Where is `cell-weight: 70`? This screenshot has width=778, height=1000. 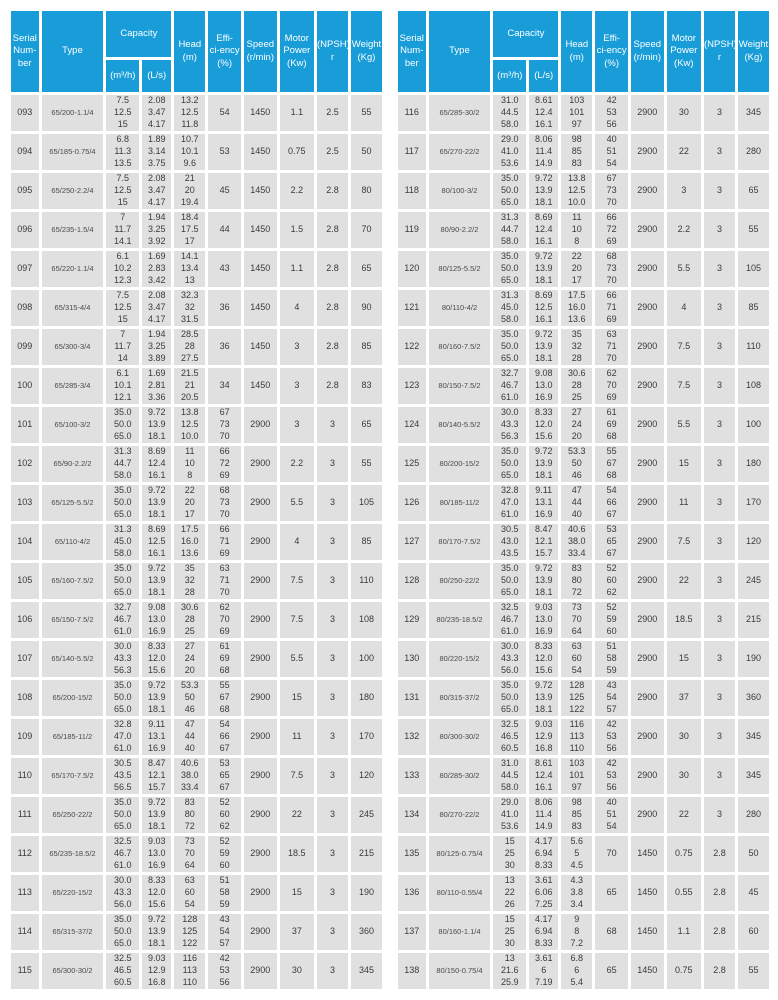
cell-weight: 70 is located at coordinates (366, 230).